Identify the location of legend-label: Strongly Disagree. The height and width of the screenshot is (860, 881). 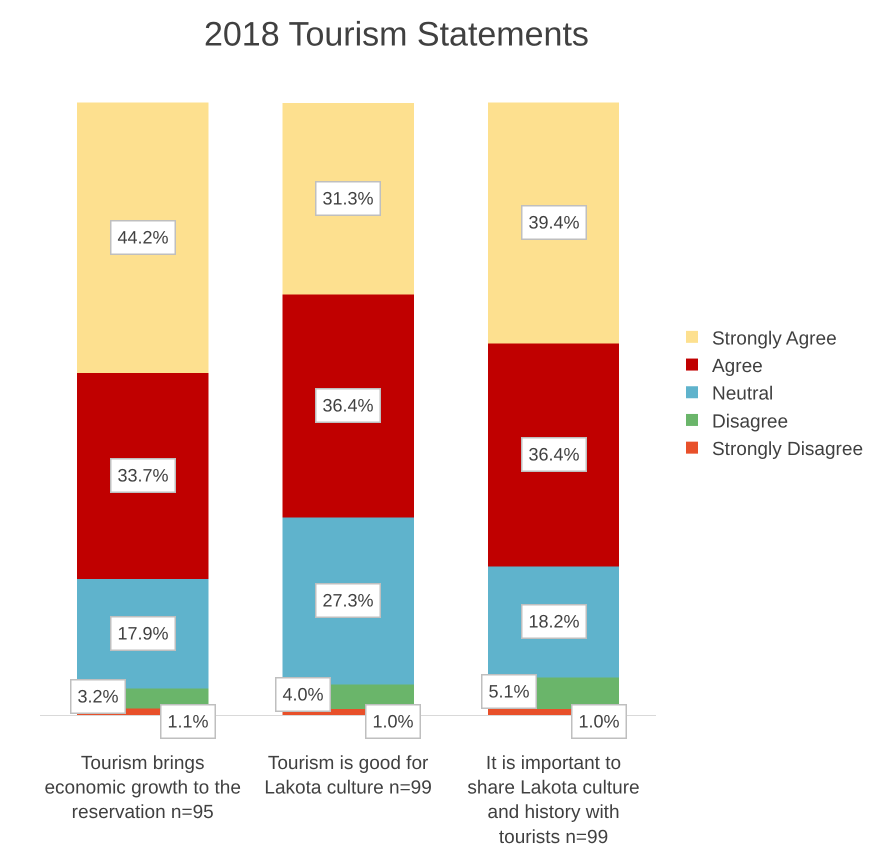
(788, 449).